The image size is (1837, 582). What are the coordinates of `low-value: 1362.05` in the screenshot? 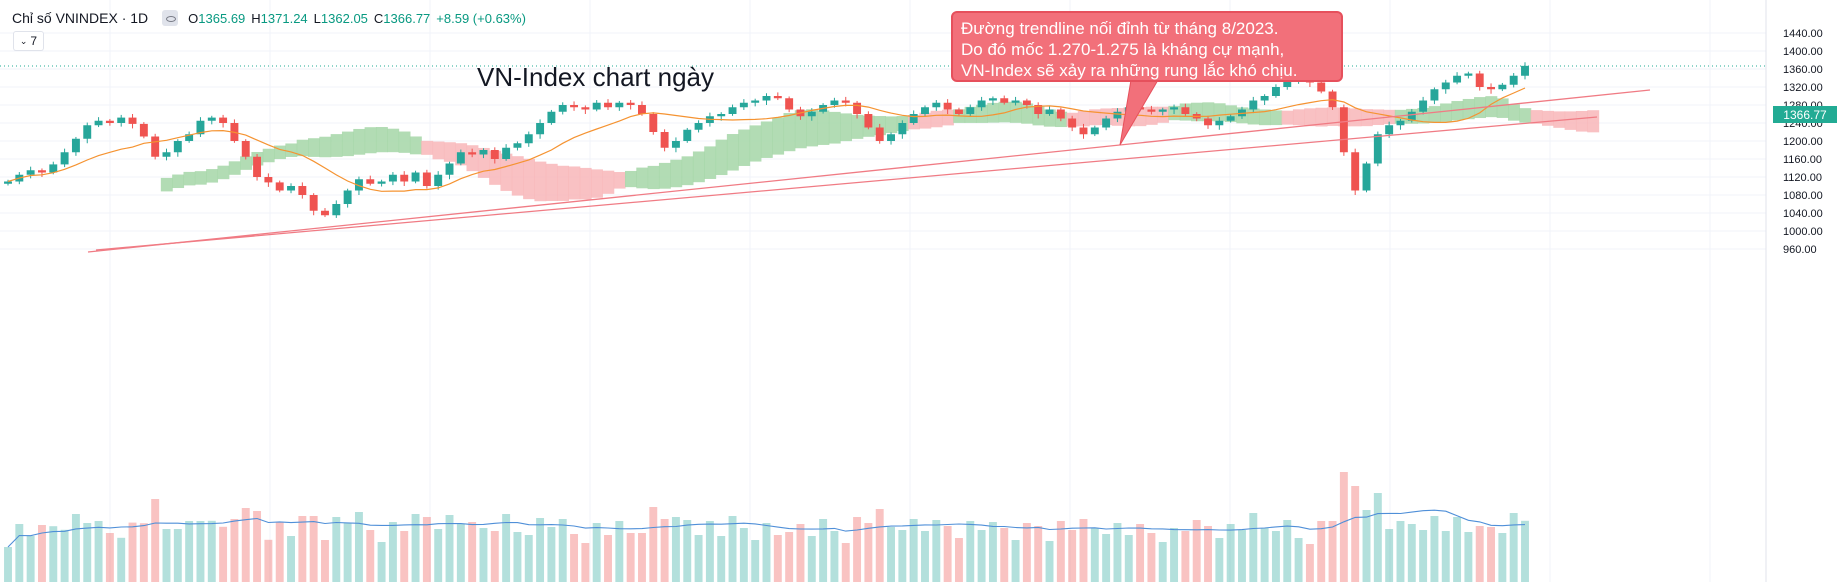 It's located at (344, 18).